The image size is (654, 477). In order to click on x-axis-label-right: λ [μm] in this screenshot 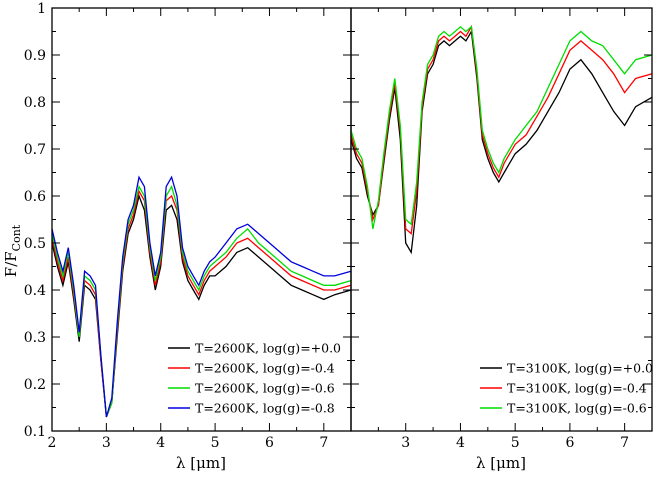, I will do `click(501, 463)`.